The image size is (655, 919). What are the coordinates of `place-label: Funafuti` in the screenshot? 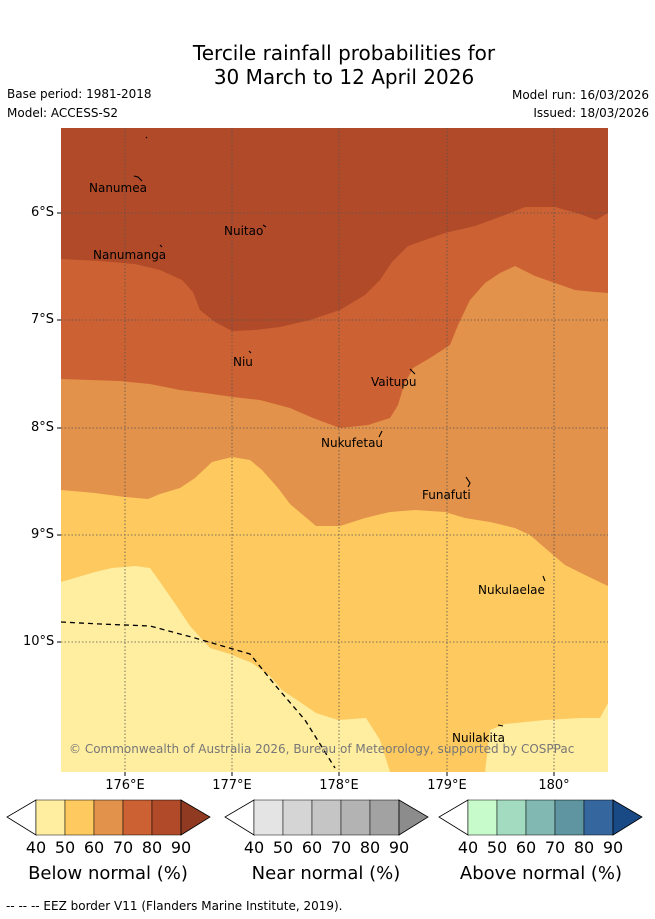 It's located at (446, 495).